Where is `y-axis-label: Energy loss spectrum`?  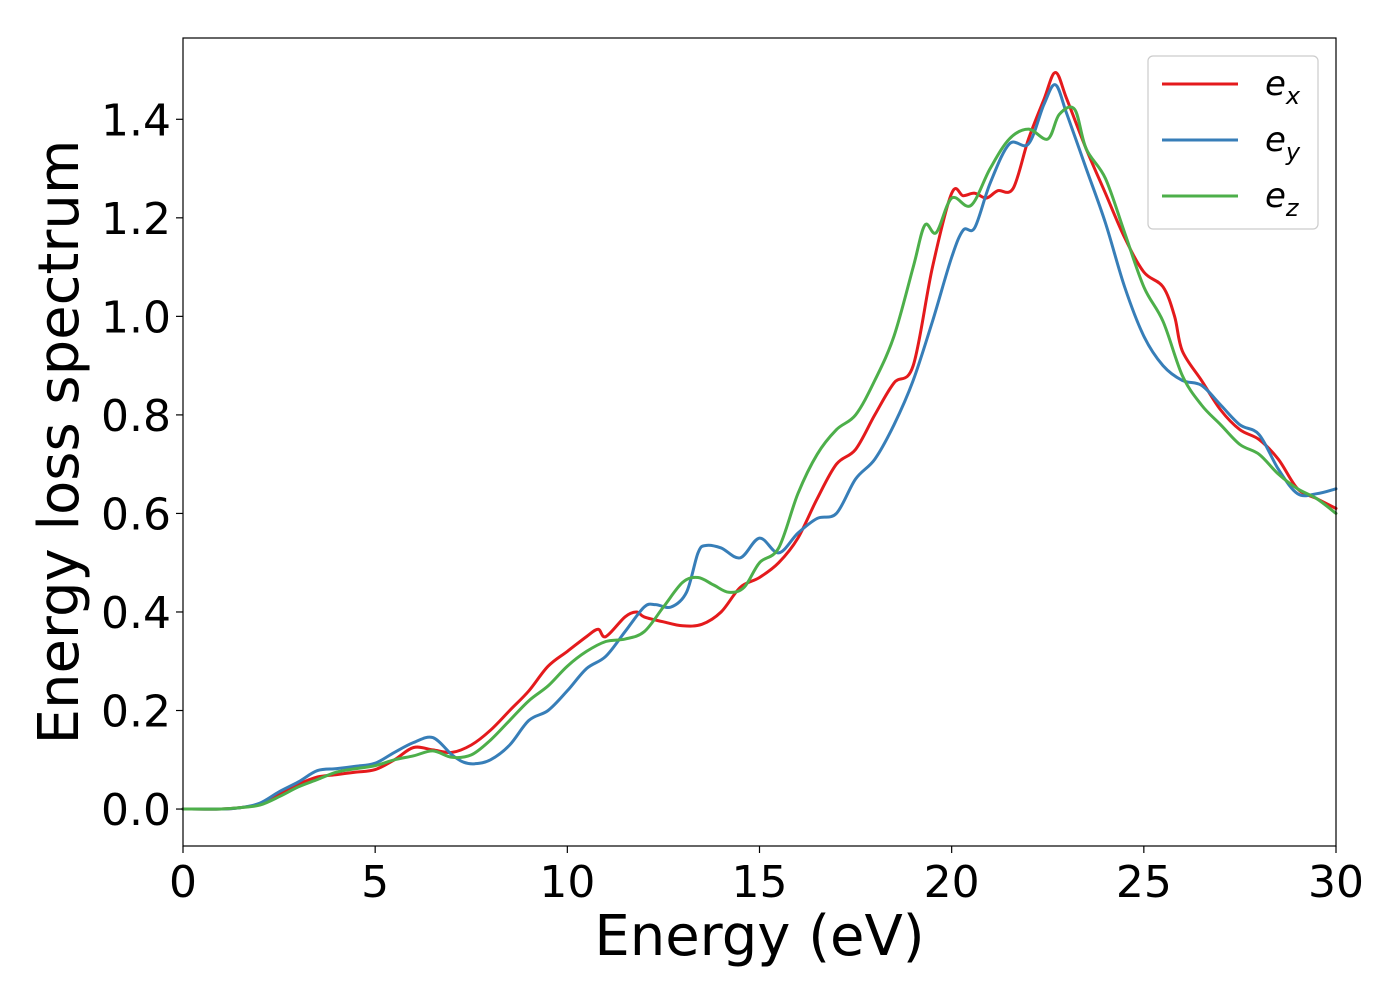 y-axis-label: Energy loss spectrum is located at coordinates (59, 442).